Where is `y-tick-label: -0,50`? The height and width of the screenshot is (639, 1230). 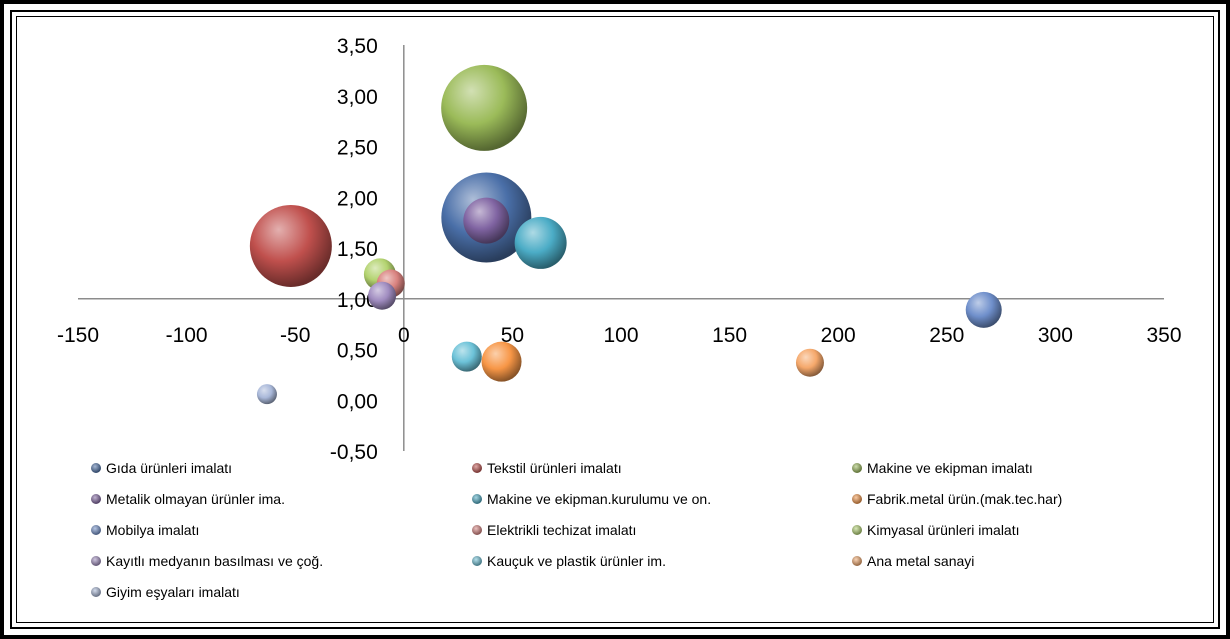 y-tick-label: -0,50 is located at coordinates (354, 452).